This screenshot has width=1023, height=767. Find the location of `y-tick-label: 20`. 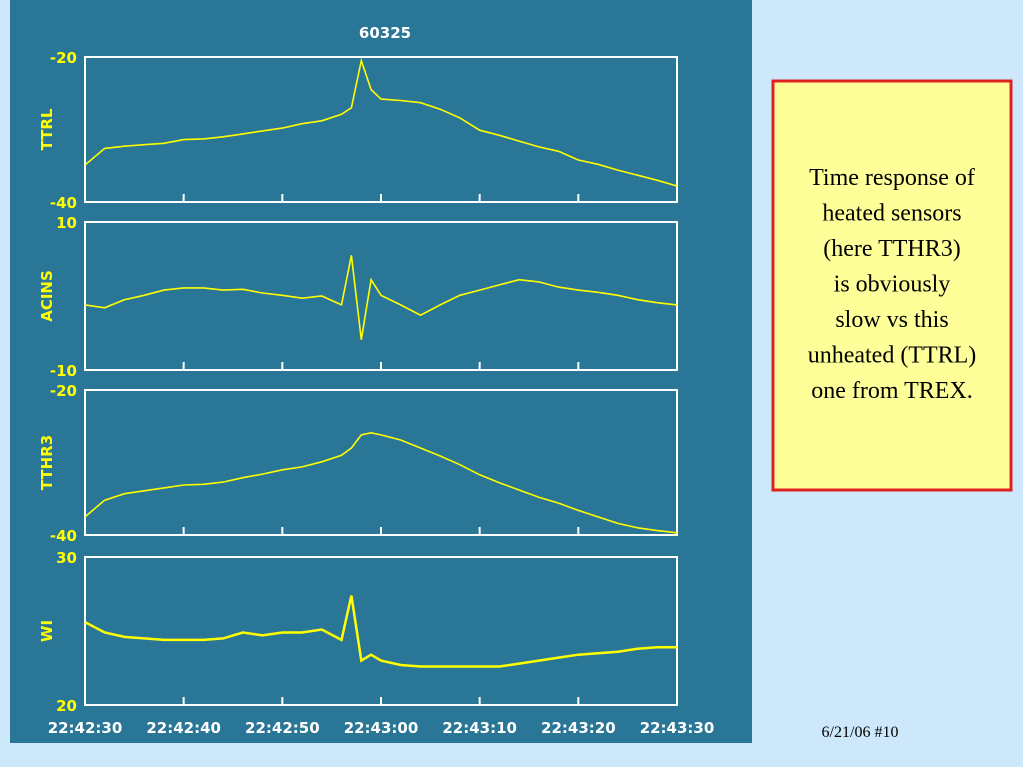

y-tick-label: 20 is located at coordinates (66, 706).